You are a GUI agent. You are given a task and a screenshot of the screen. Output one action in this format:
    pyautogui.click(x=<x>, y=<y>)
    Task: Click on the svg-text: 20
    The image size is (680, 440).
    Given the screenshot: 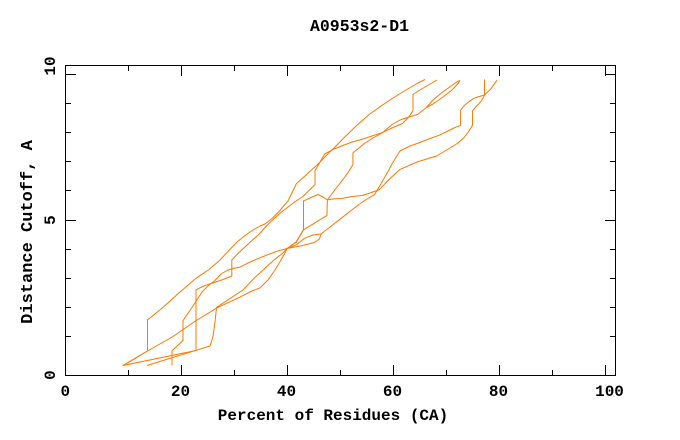 What is the action you would take?
    pyautogui.click(x=180, y=392)
    